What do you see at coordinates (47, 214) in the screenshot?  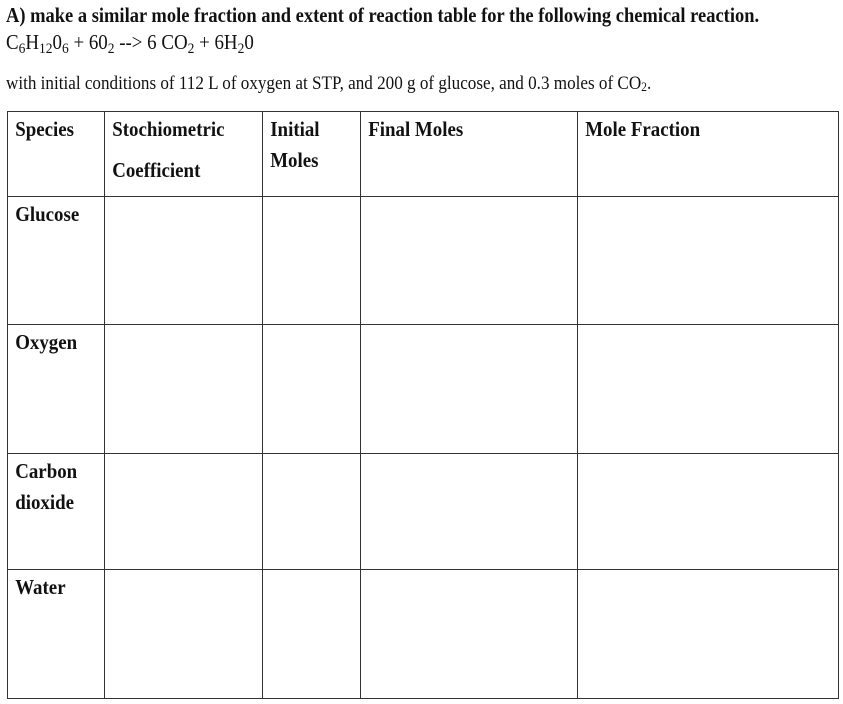 I see `species-name: Glucose` at bounding box center [47, 214].